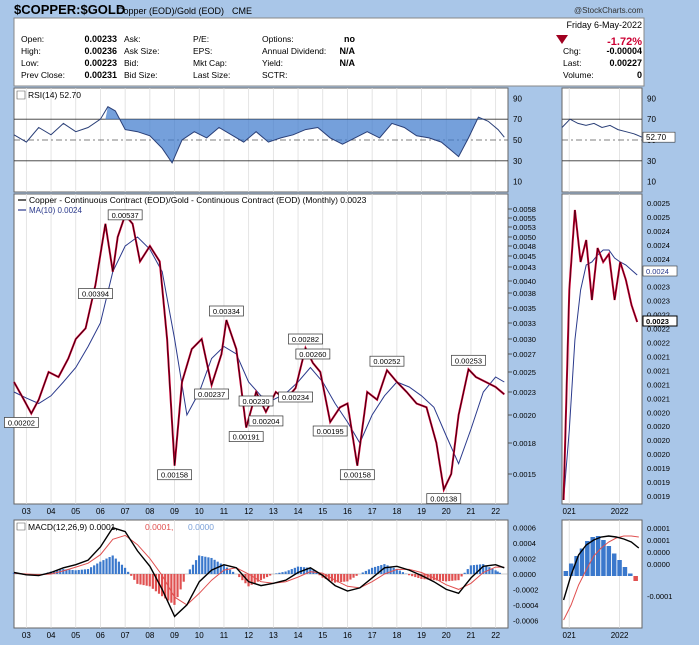  Describe the element at coordinates (658, 528) in the screenshot. I see `side-macd-tick: 0.0001` at that location.